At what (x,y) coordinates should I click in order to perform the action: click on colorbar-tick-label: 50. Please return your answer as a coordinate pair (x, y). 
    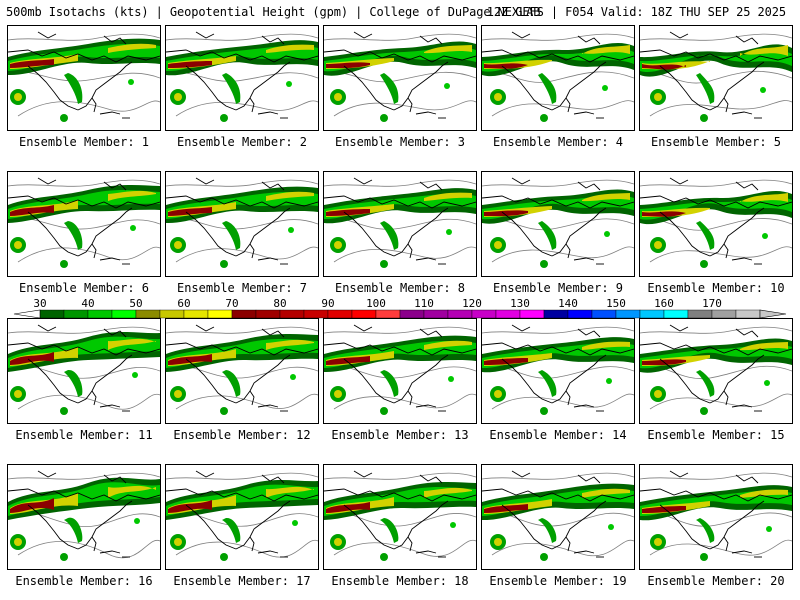
    Looking at the image, I should click on (135, 303).